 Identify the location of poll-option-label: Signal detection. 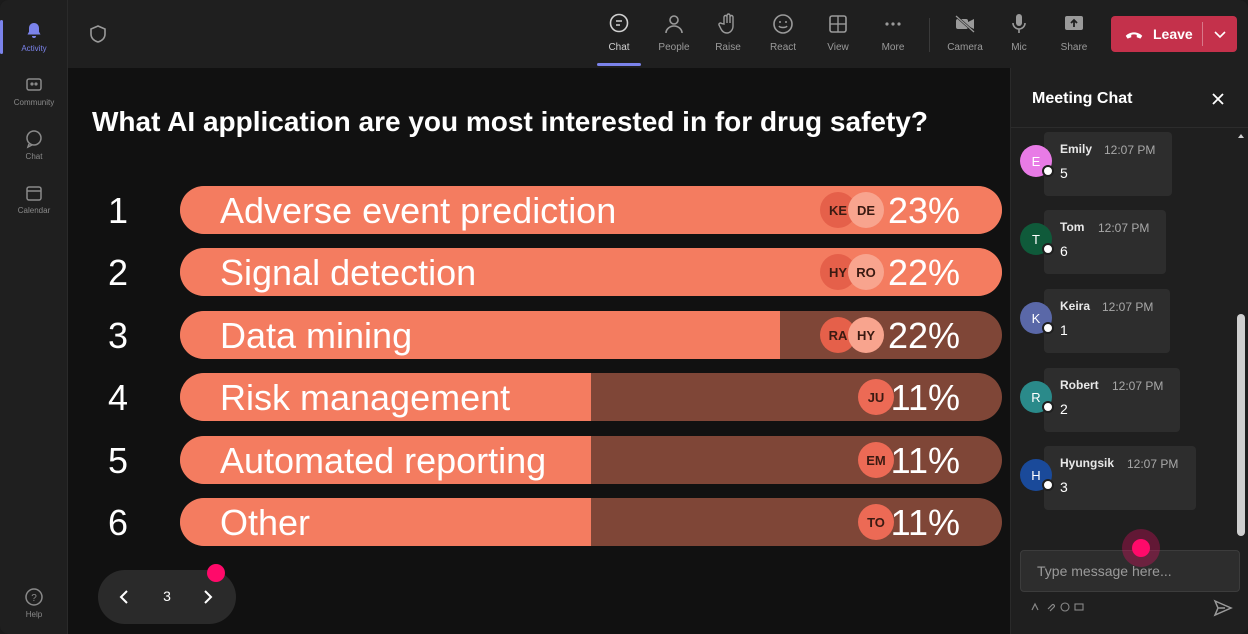
(348, 272).